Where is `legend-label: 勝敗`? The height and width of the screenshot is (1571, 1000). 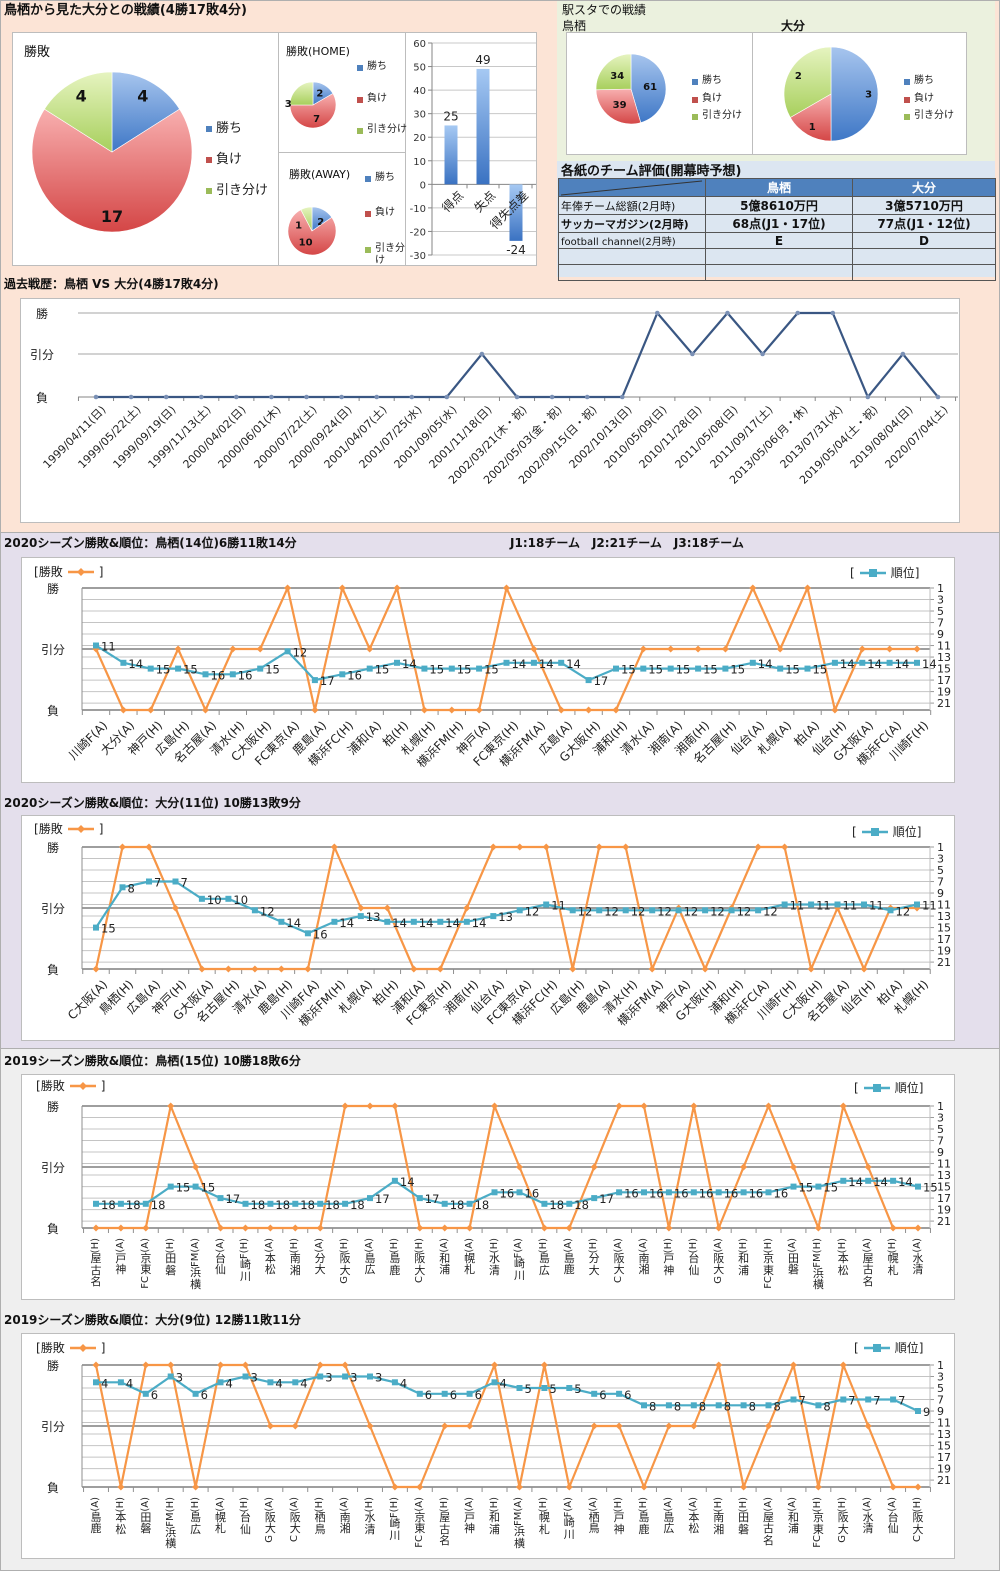 legend-label: 勝敗 is located at coordinates (52, 1348).